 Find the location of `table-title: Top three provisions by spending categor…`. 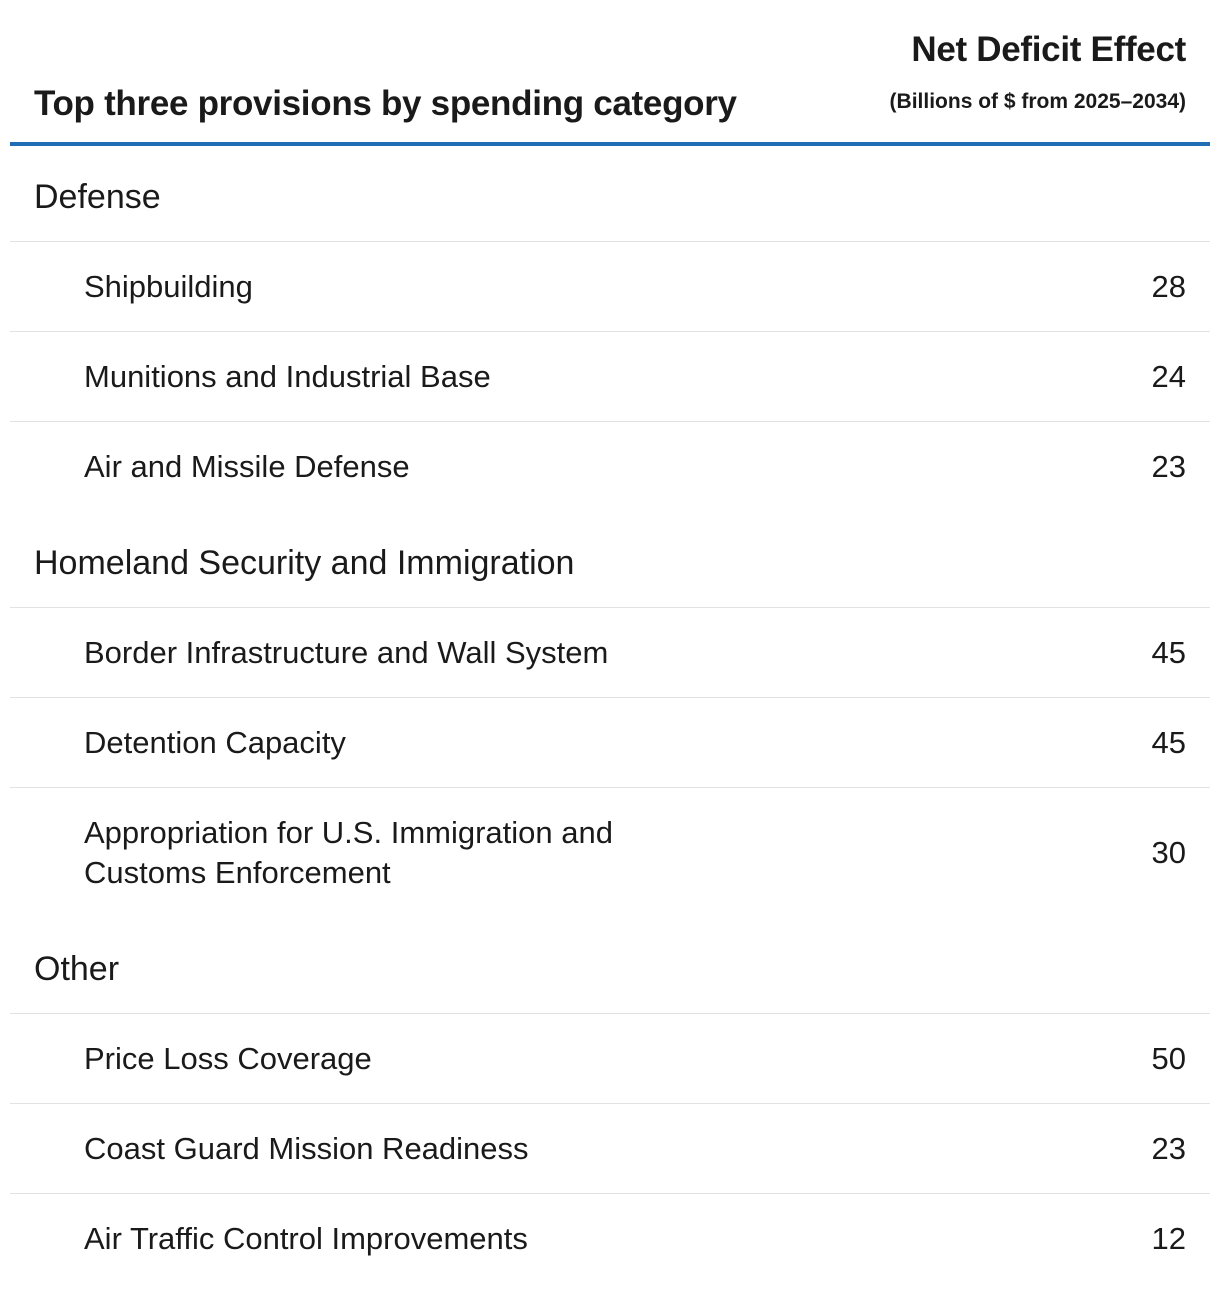

table-title: Top three provisions by spending categor… is located at coordinates (385, 103).